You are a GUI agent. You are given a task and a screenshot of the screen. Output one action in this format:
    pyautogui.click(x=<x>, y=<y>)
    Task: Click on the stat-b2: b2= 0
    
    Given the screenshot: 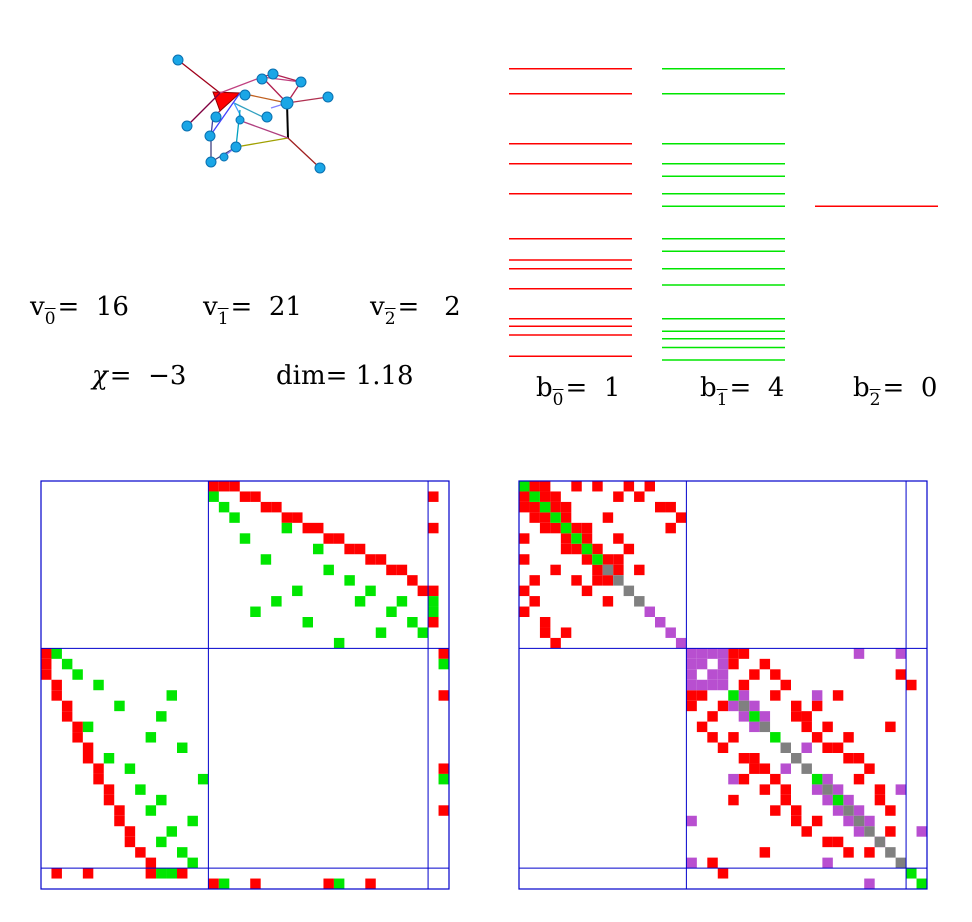 What is the action you would take?
    pyautogui.click(x=895, y=391)
    